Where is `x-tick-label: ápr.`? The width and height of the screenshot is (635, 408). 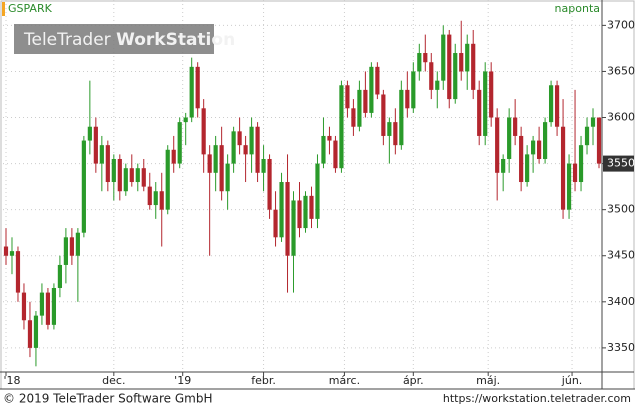
x-tick-label: ápr. is located at coordinates (413, 380).